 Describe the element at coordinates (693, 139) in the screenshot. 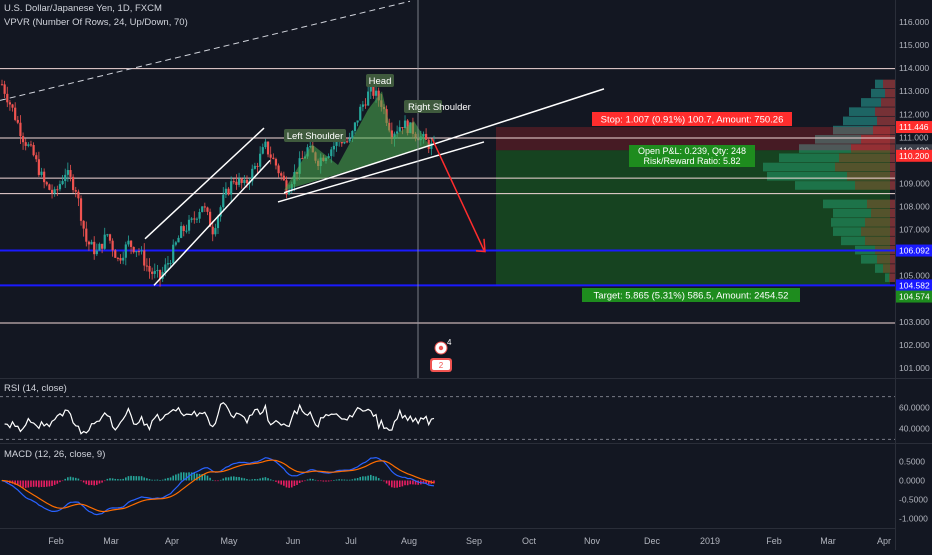

I see `stop-loss-zone` at that location.